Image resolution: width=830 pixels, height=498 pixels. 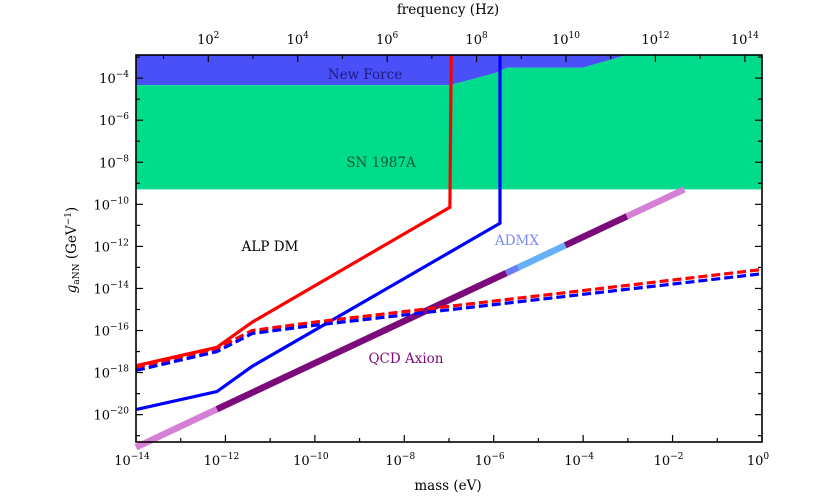 What do you see at coordinates (111, 373) in the screenshot?
I see `y-tick-label: 10⁻¹⁸` at bounding box center [111, 373].